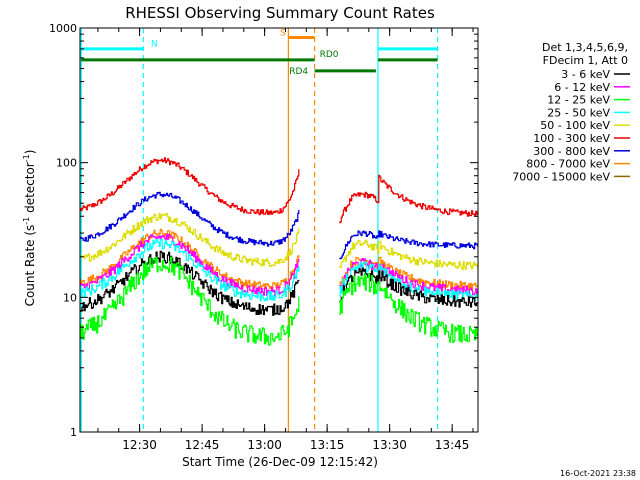  Describe the element at coordinates (30, 266) in the screenshot. I see `y-axis-label-part: Count Rate (s` at that location.